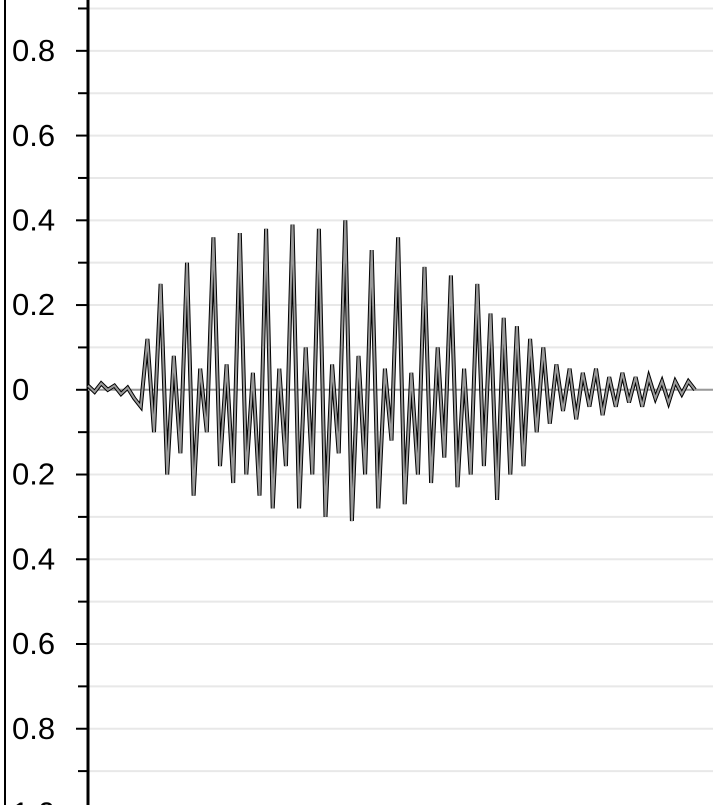 The width and height of the screenshot is (713, 805). Describe the element at coordinates (33, 800) in the screenshot. I see `y-tick-label: 1.0` at that location.